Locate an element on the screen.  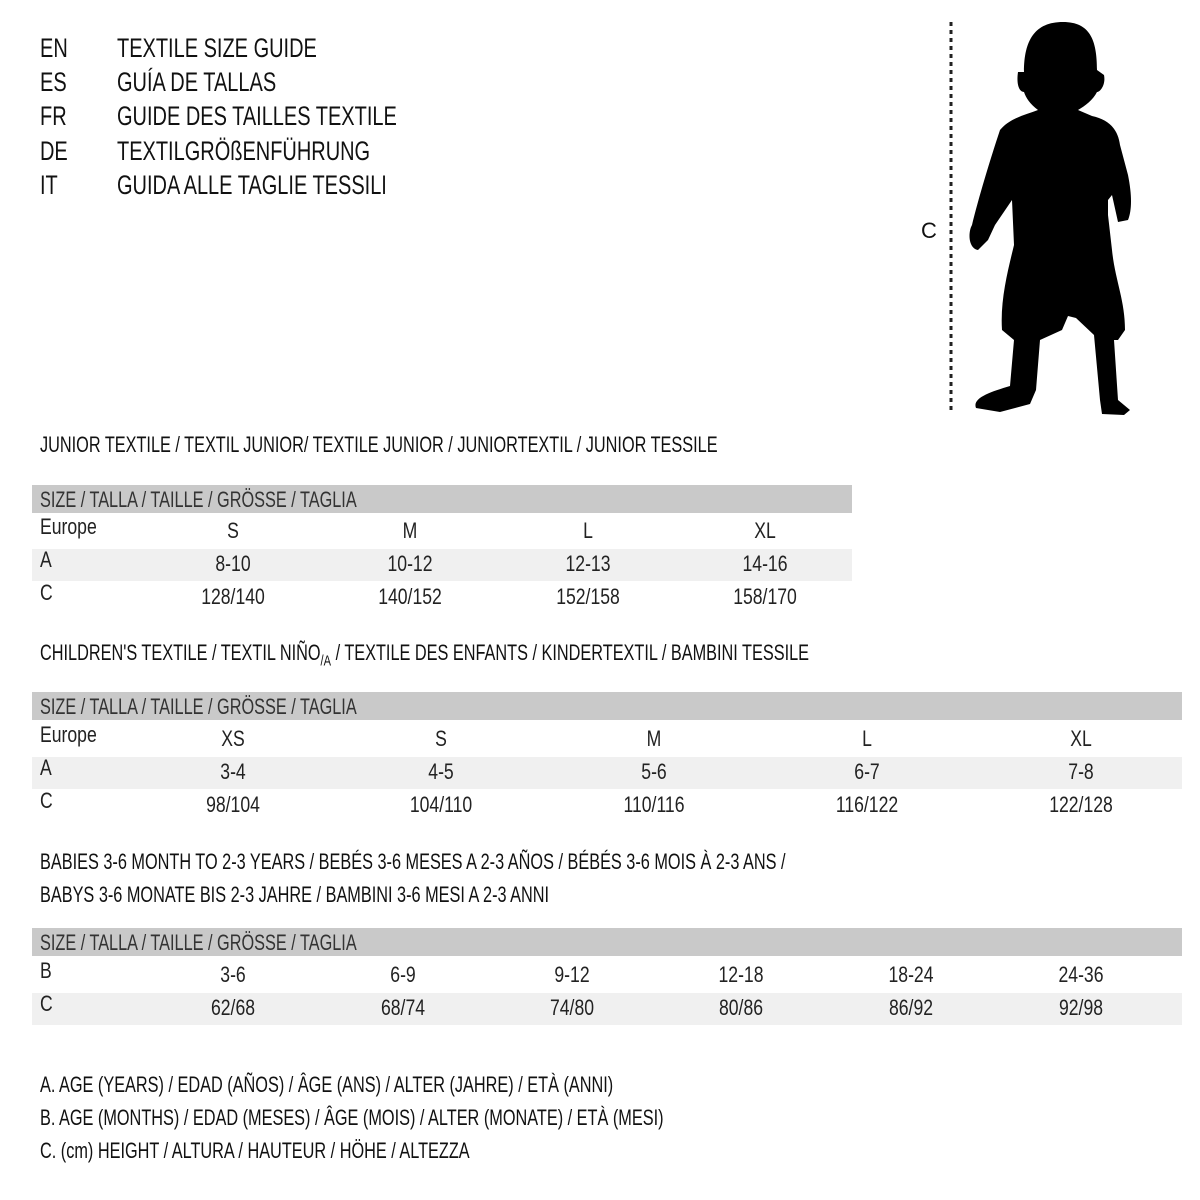
table-cell: 12-13 is located at coordinates (588, 563).